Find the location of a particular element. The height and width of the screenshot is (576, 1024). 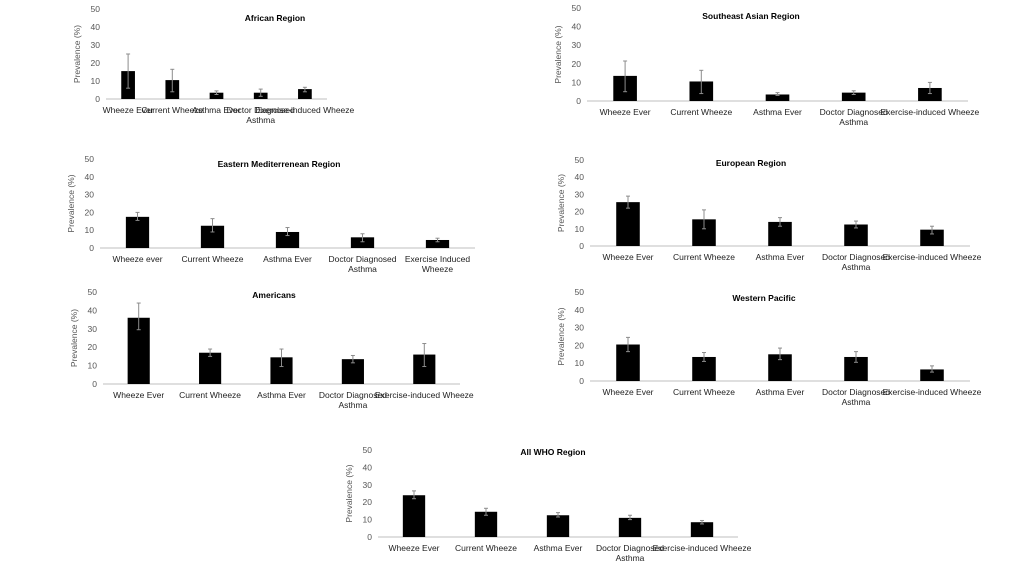

chart-title: African Region is located at coordinates (275, 18).